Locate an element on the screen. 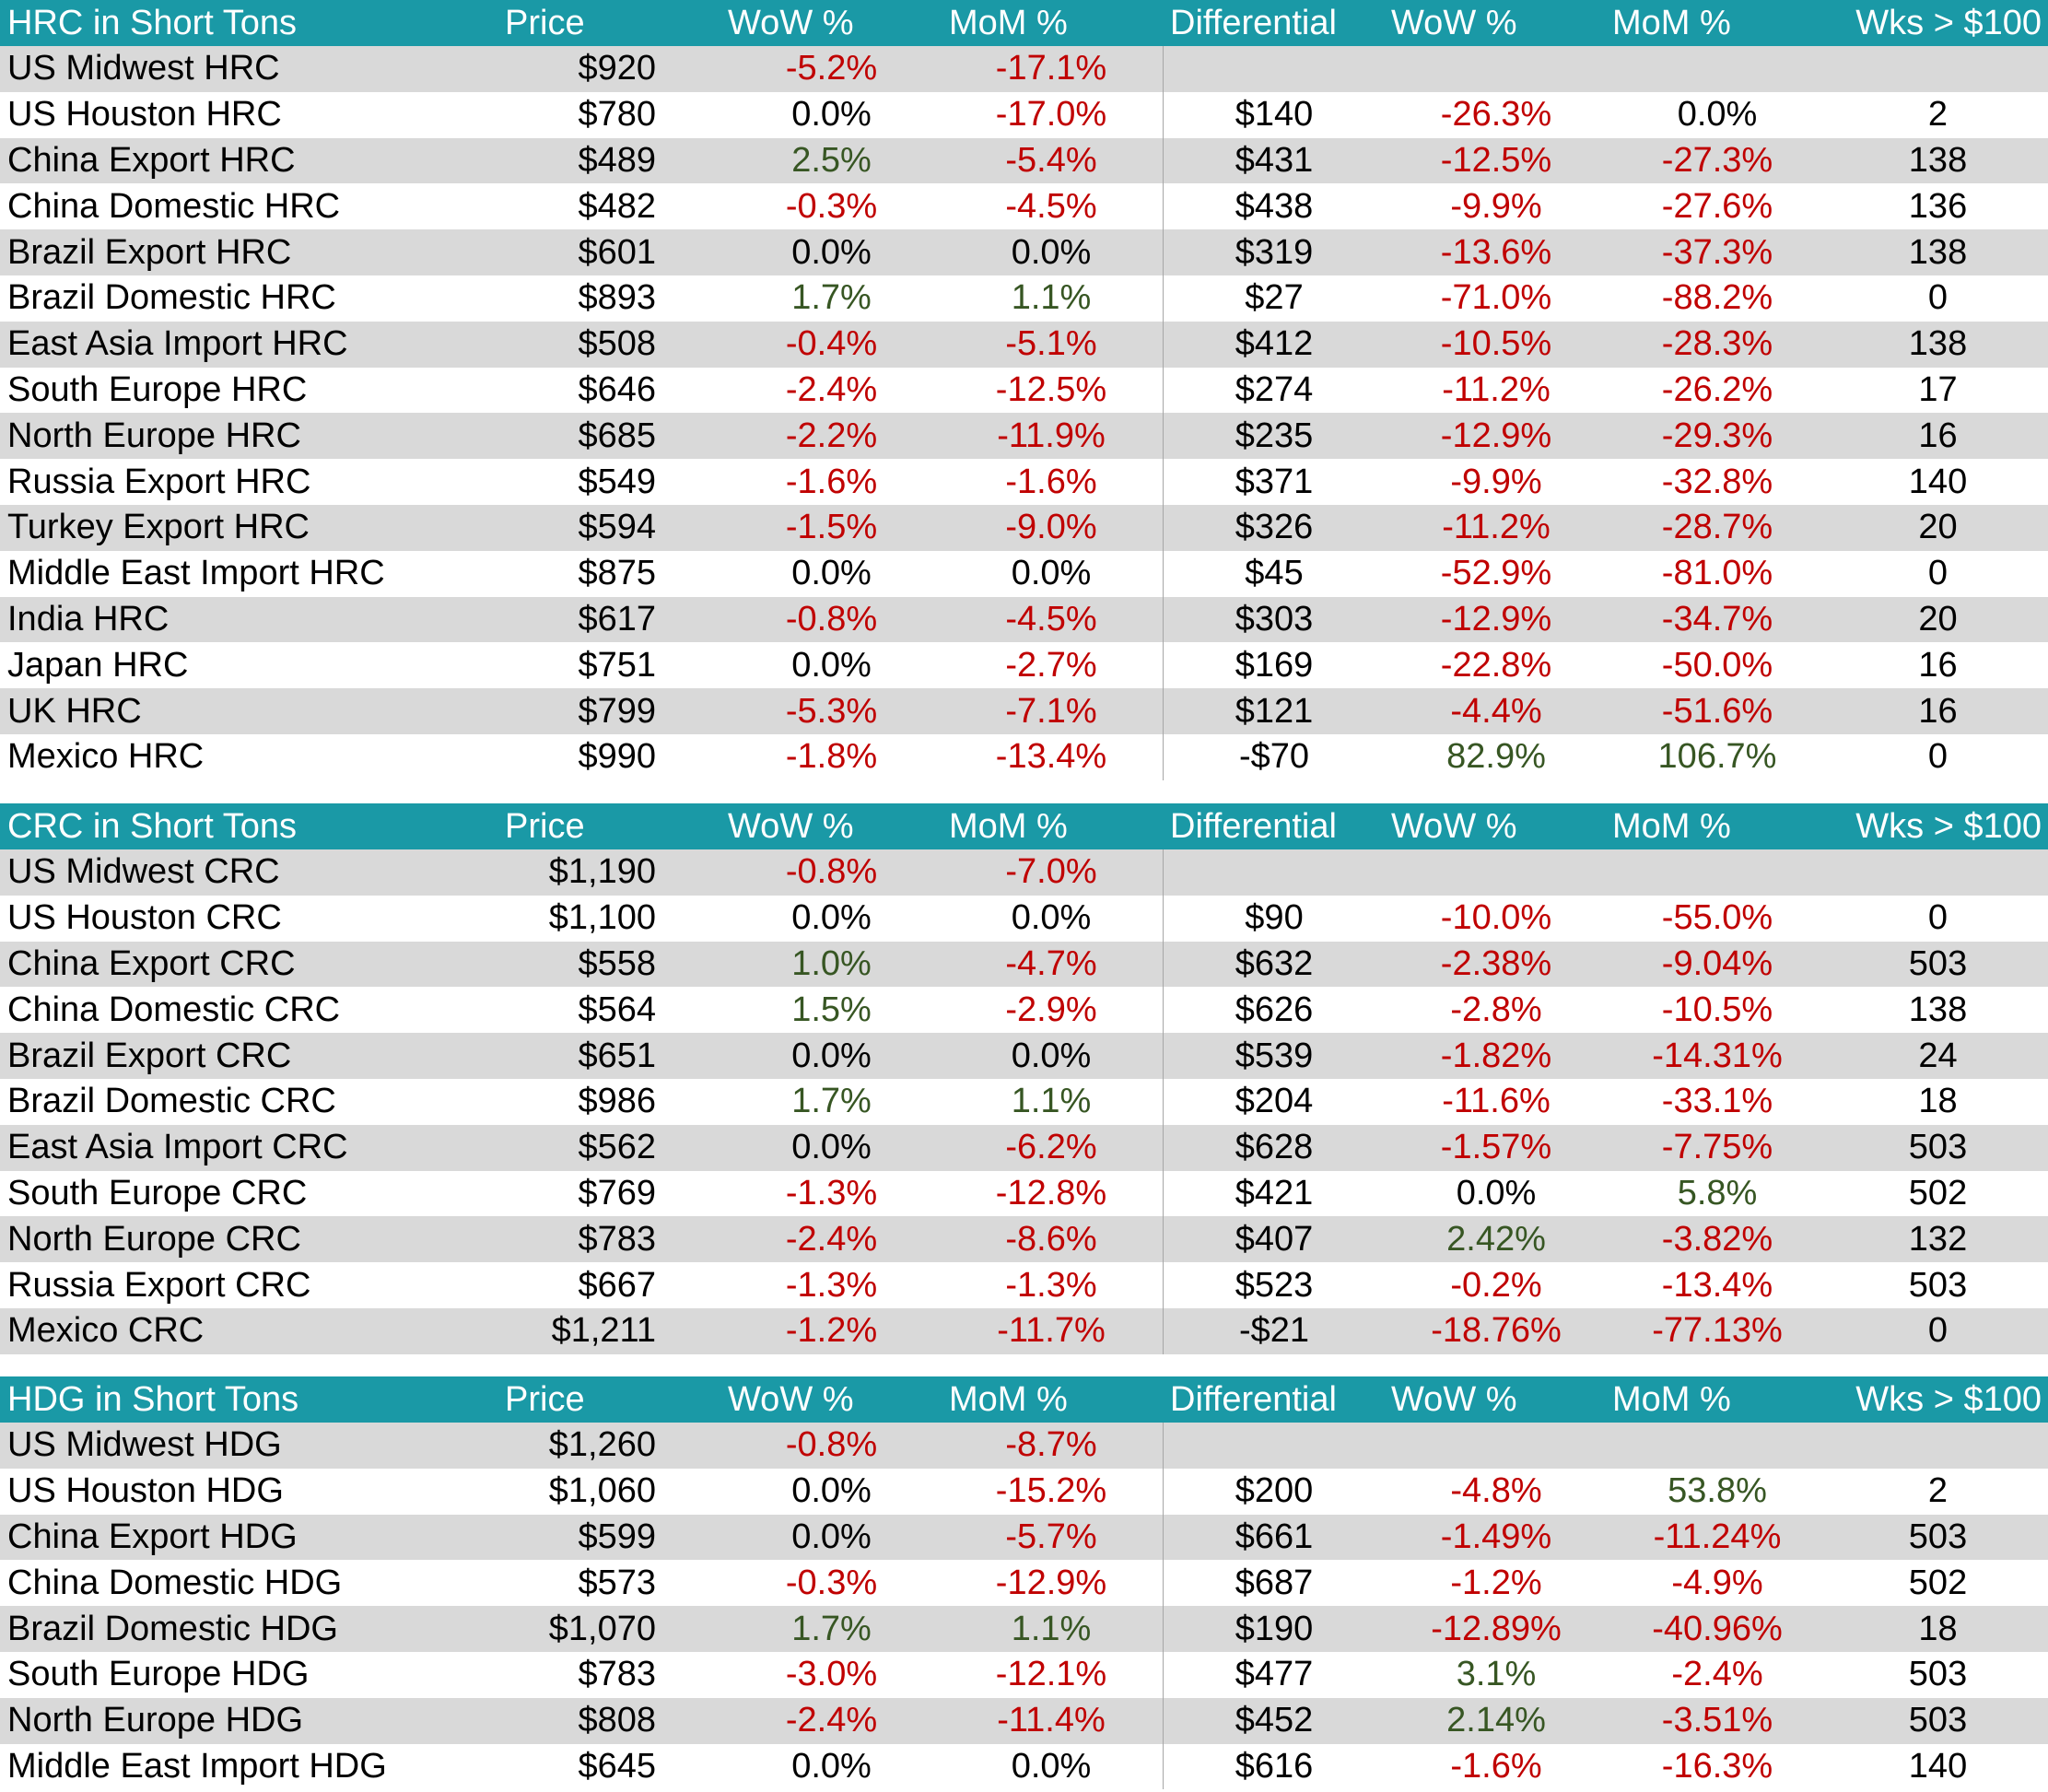 This screenshot has height=1792, width=2048. cell-mom: -4.5% is located at coordinates (1051, 206).